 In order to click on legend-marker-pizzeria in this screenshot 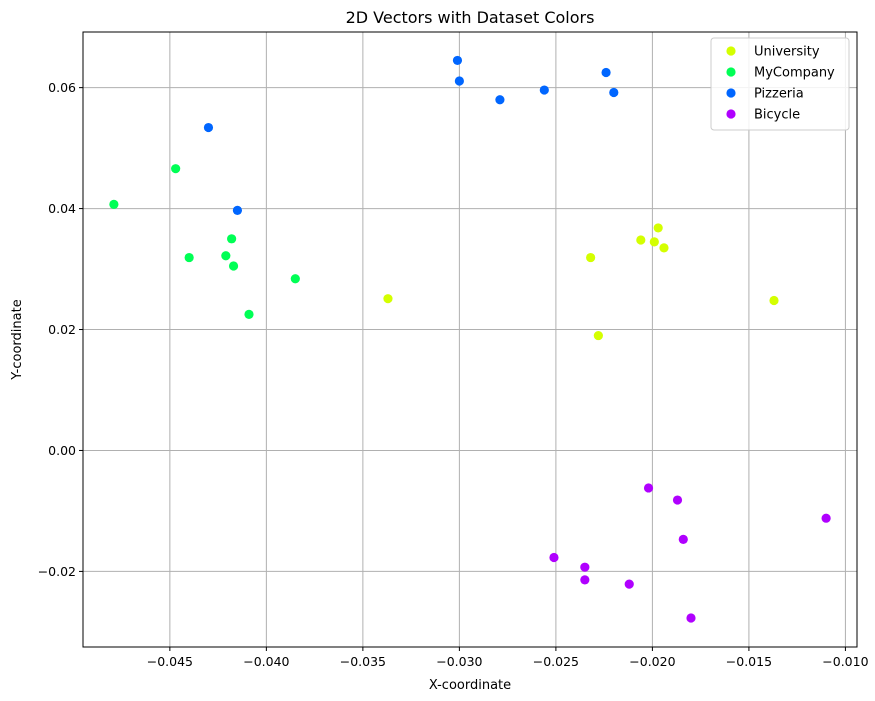, I will do `click(731, 93)`.